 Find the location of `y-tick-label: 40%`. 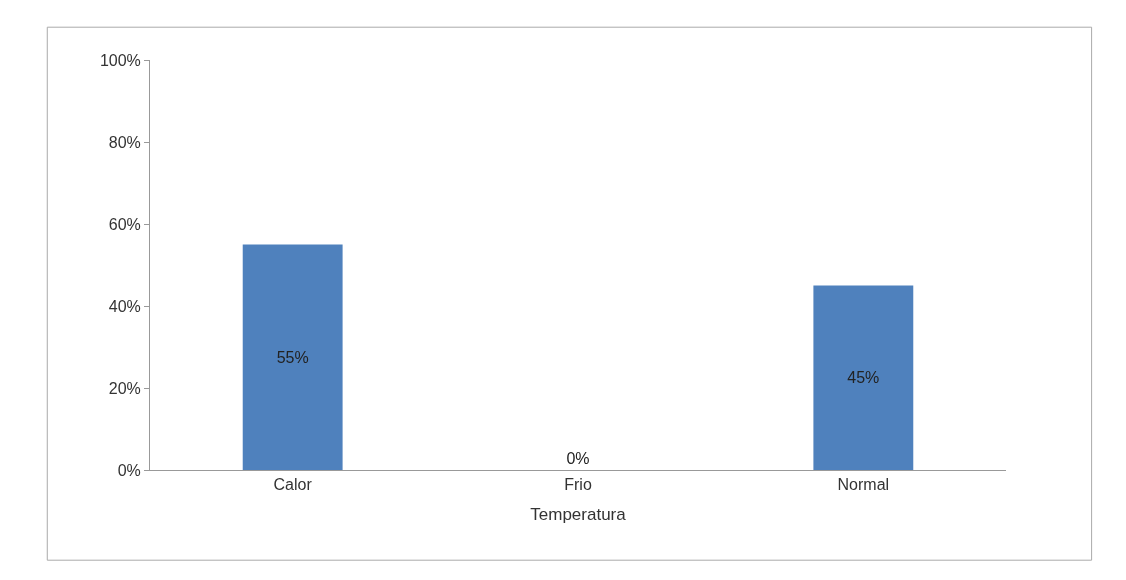

y-tick-label: 40% is located at coordinates (124, 306).